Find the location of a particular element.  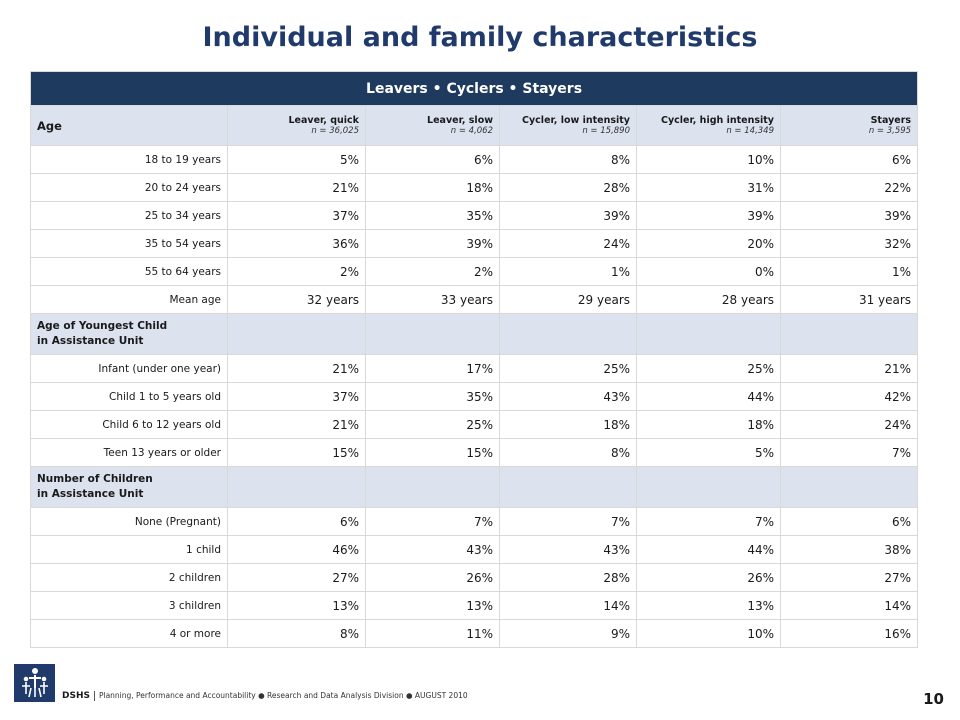

section-label-line: in Assistance Unit is located at coordinates (90, 494).